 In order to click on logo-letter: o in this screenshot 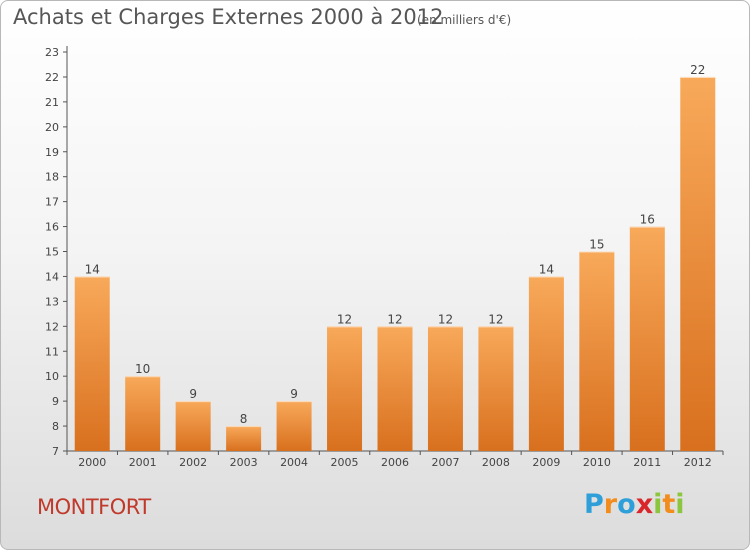, I will do `click(626, 504)`.